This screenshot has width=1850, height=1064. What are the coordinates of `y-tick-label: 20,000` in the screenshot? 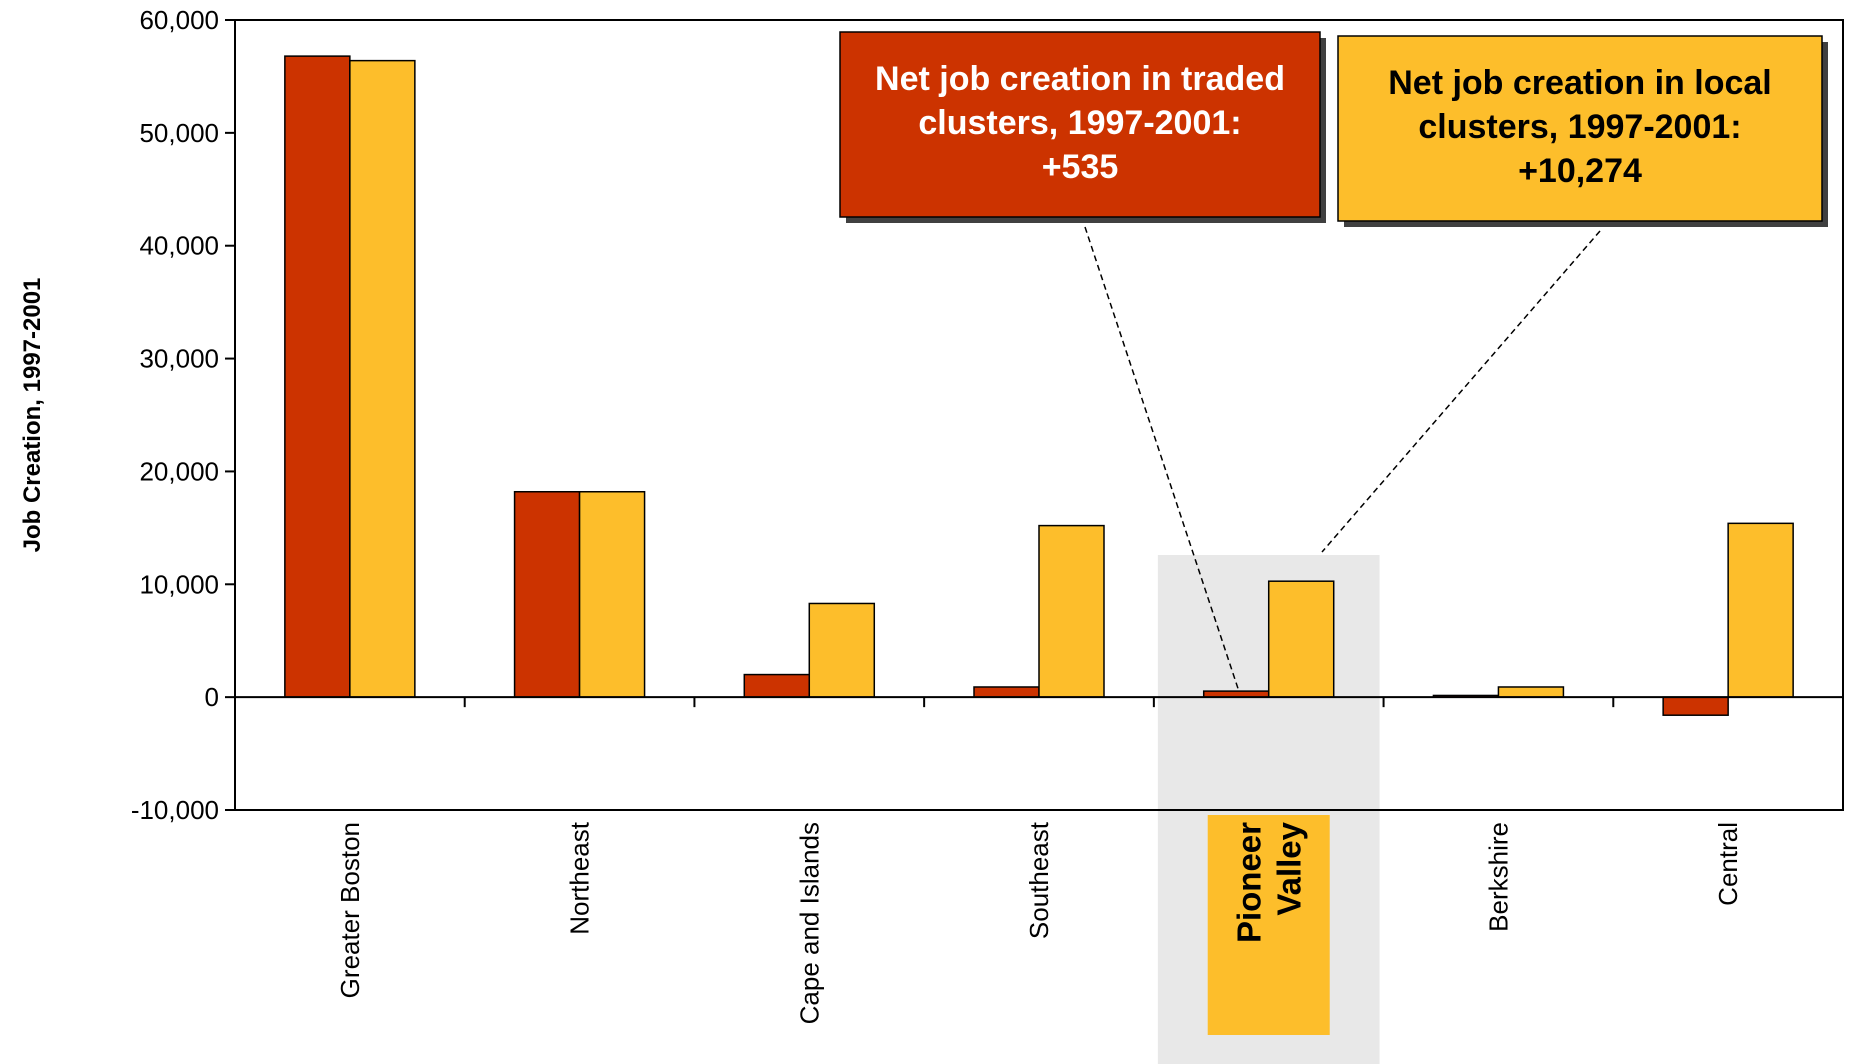 It's located at (179, 471).